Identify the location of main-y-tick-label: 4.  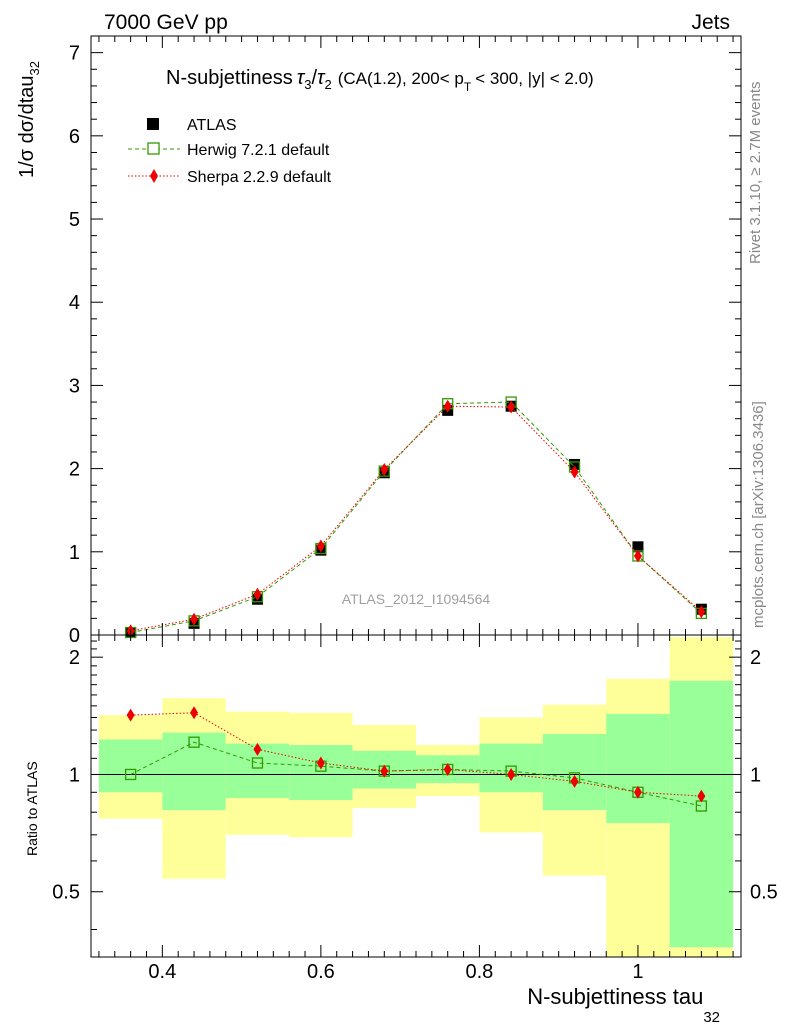
(74, 303).